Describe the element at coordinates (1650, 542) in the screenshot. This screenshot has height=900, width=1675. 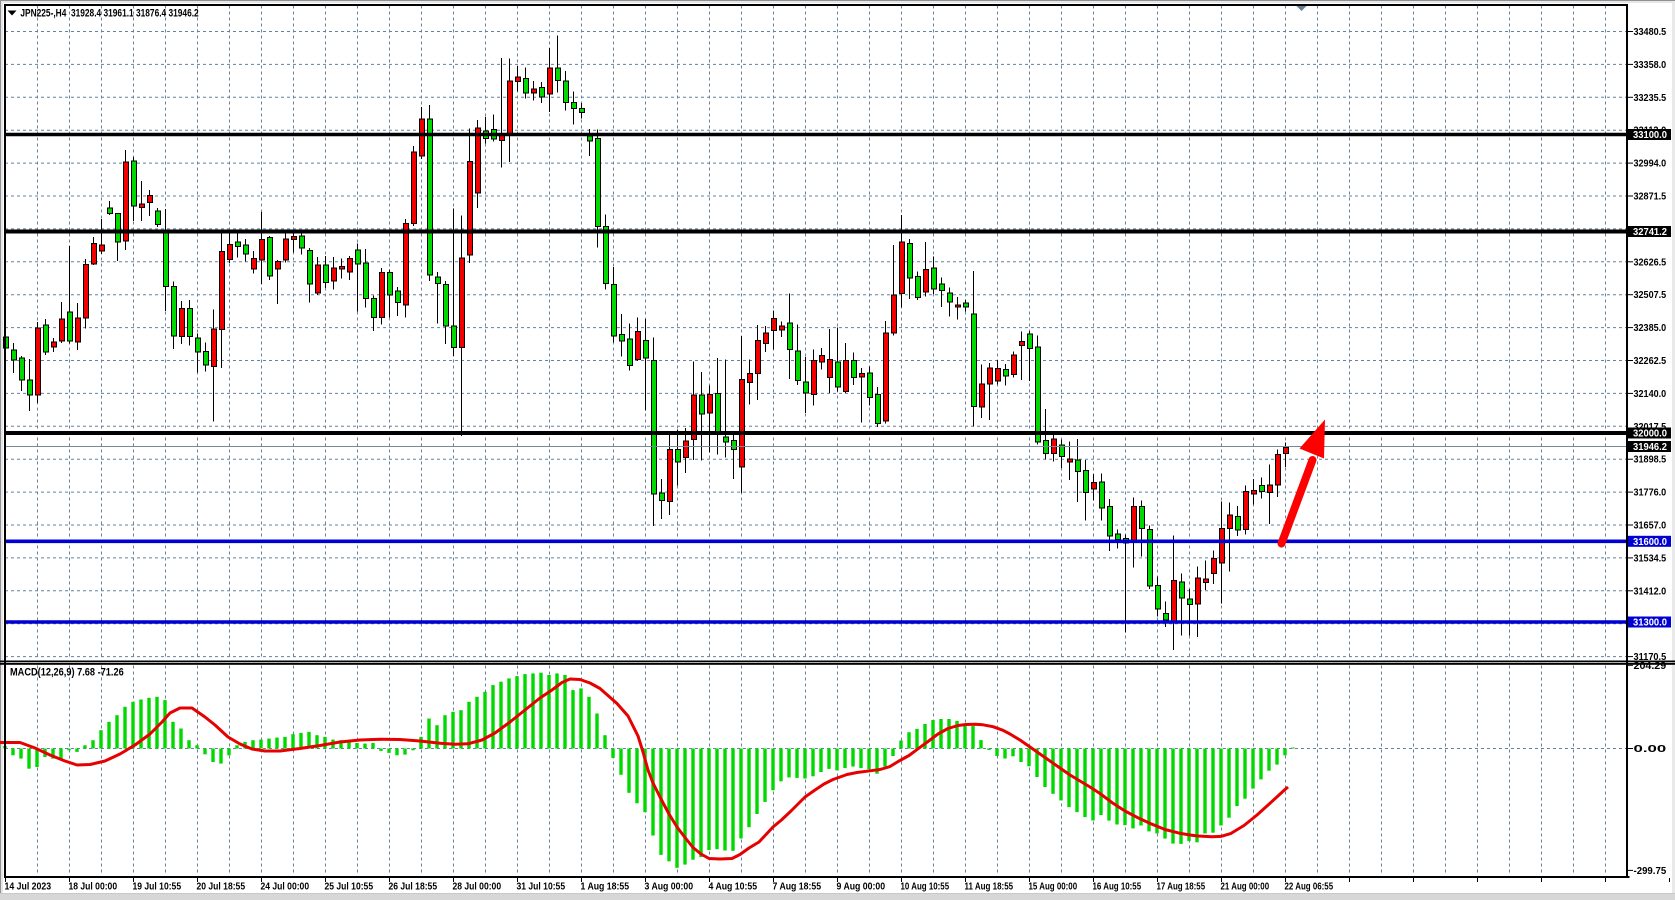
I see `svg-text: 31600.0` at that location.